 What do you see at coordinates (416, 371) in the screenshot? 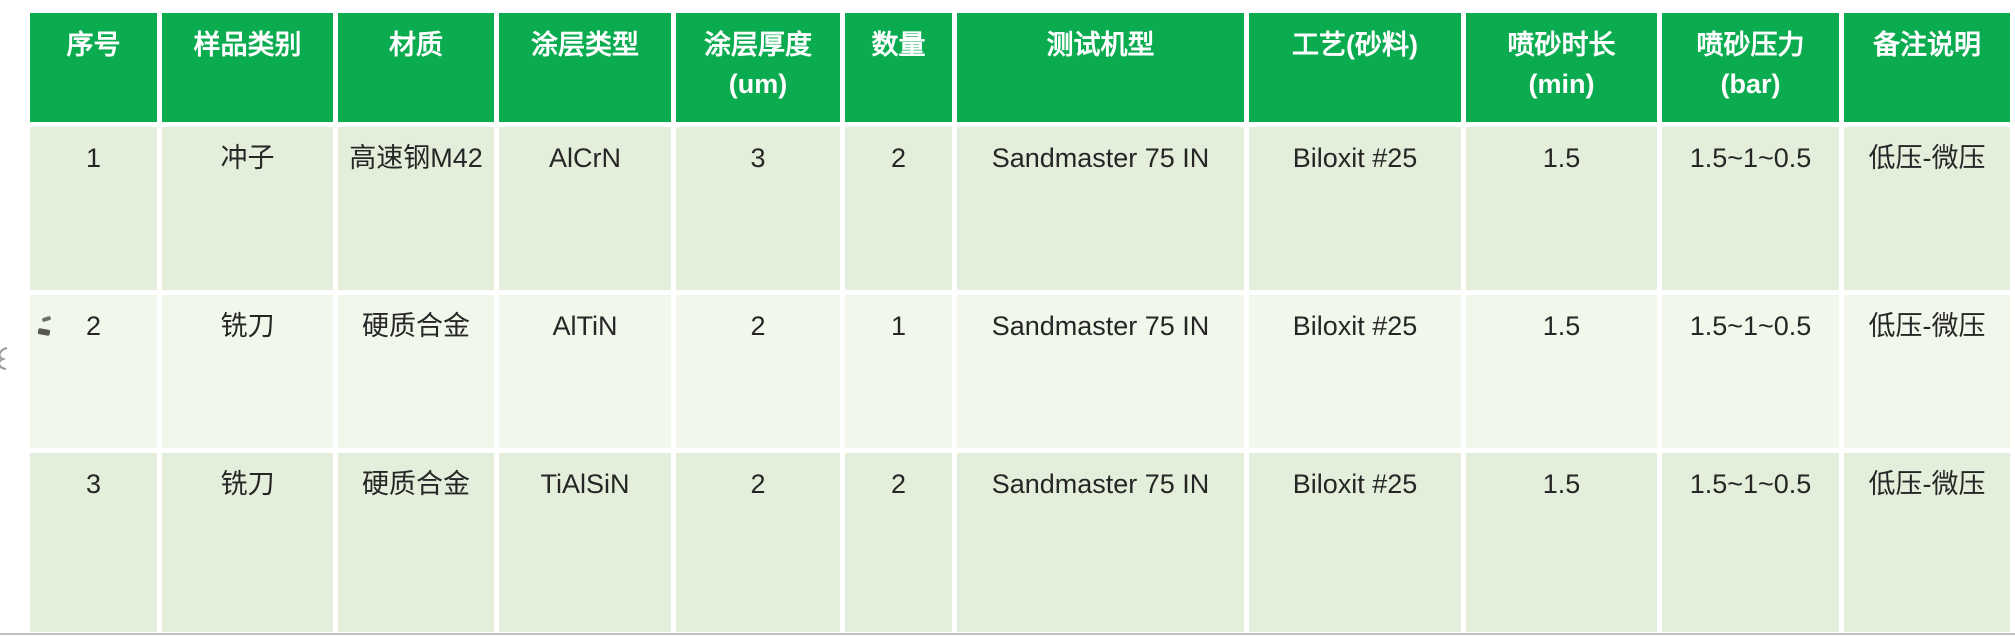
I see `r2-material: 硬质合金` at bounding box center [416, 371].